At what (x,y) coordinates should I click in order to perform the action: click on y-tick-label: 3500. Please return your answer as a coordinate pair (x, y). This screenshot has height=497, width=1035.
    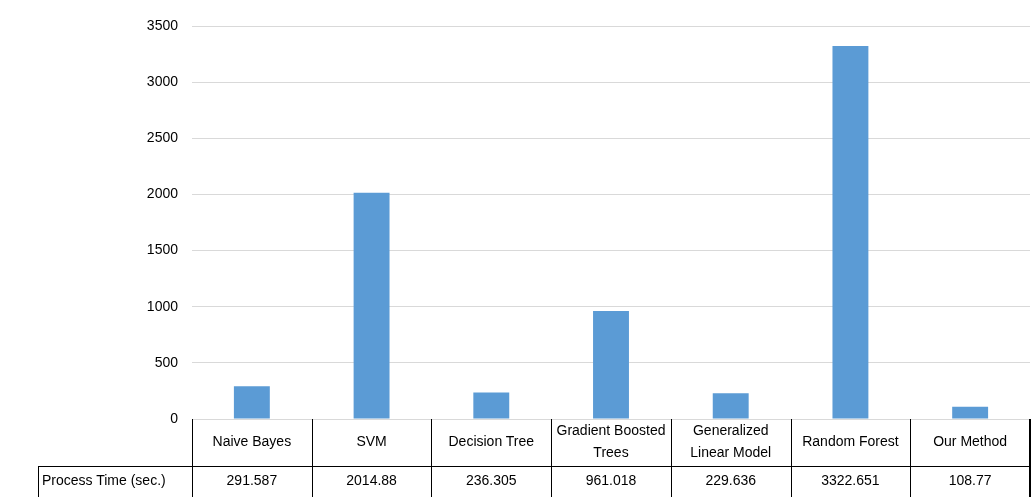
    Looking at the image, I should click on (162, 24).